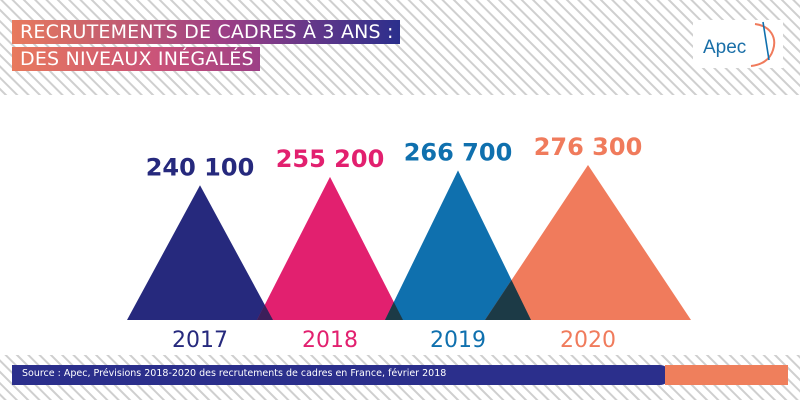 Image resolution: width=800 pixels, height=400 pixels. What do you see at coordinates (726, 375) in the screenshot?
I see `accent-bar` at bounding box center [726, 375].